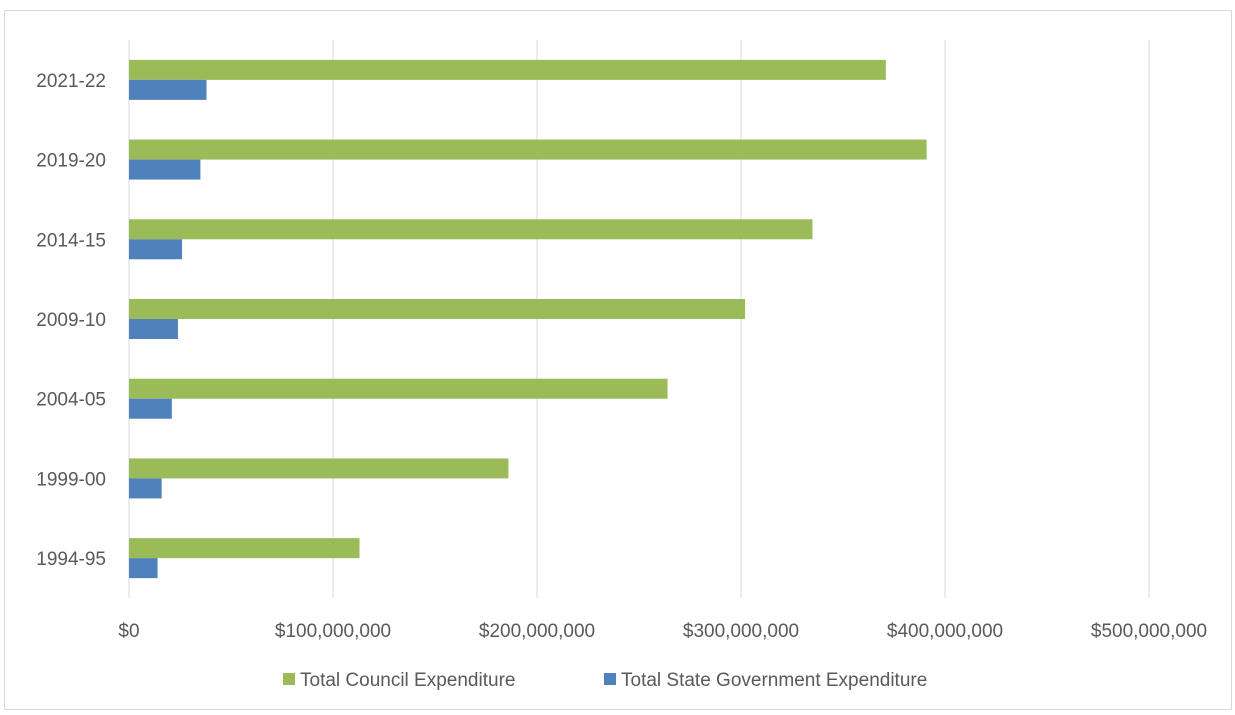  I want to click on y-tick-label: 2019-20, so click(71, 161).